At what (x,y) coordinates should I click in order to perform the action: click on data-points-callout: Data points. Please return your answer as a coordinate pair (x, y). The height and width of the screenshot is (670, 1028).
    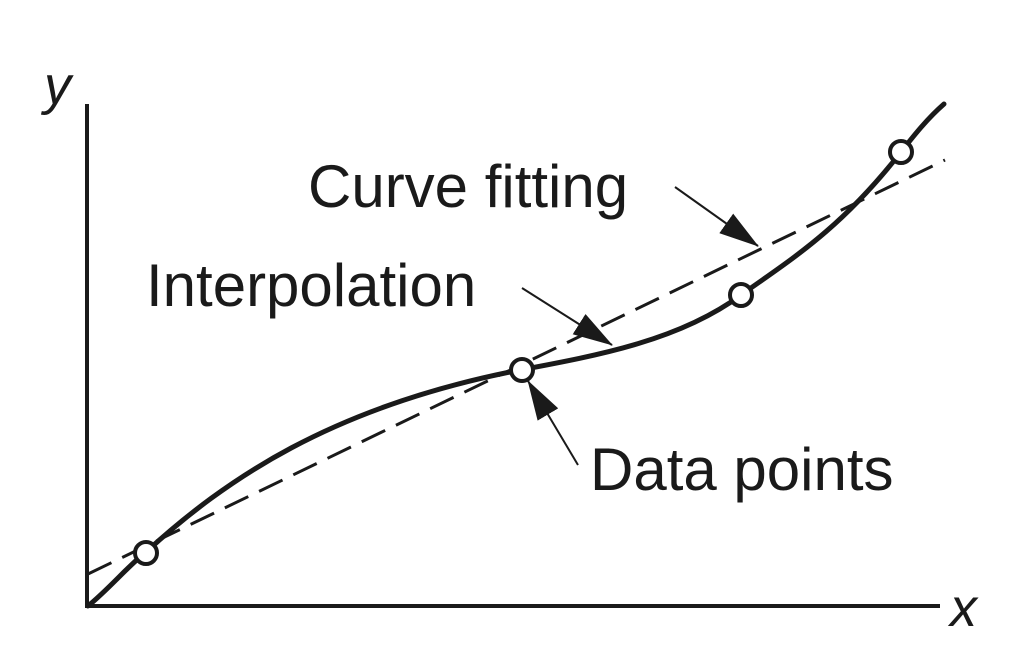
    Looking at the image, I should click on (710, 441).